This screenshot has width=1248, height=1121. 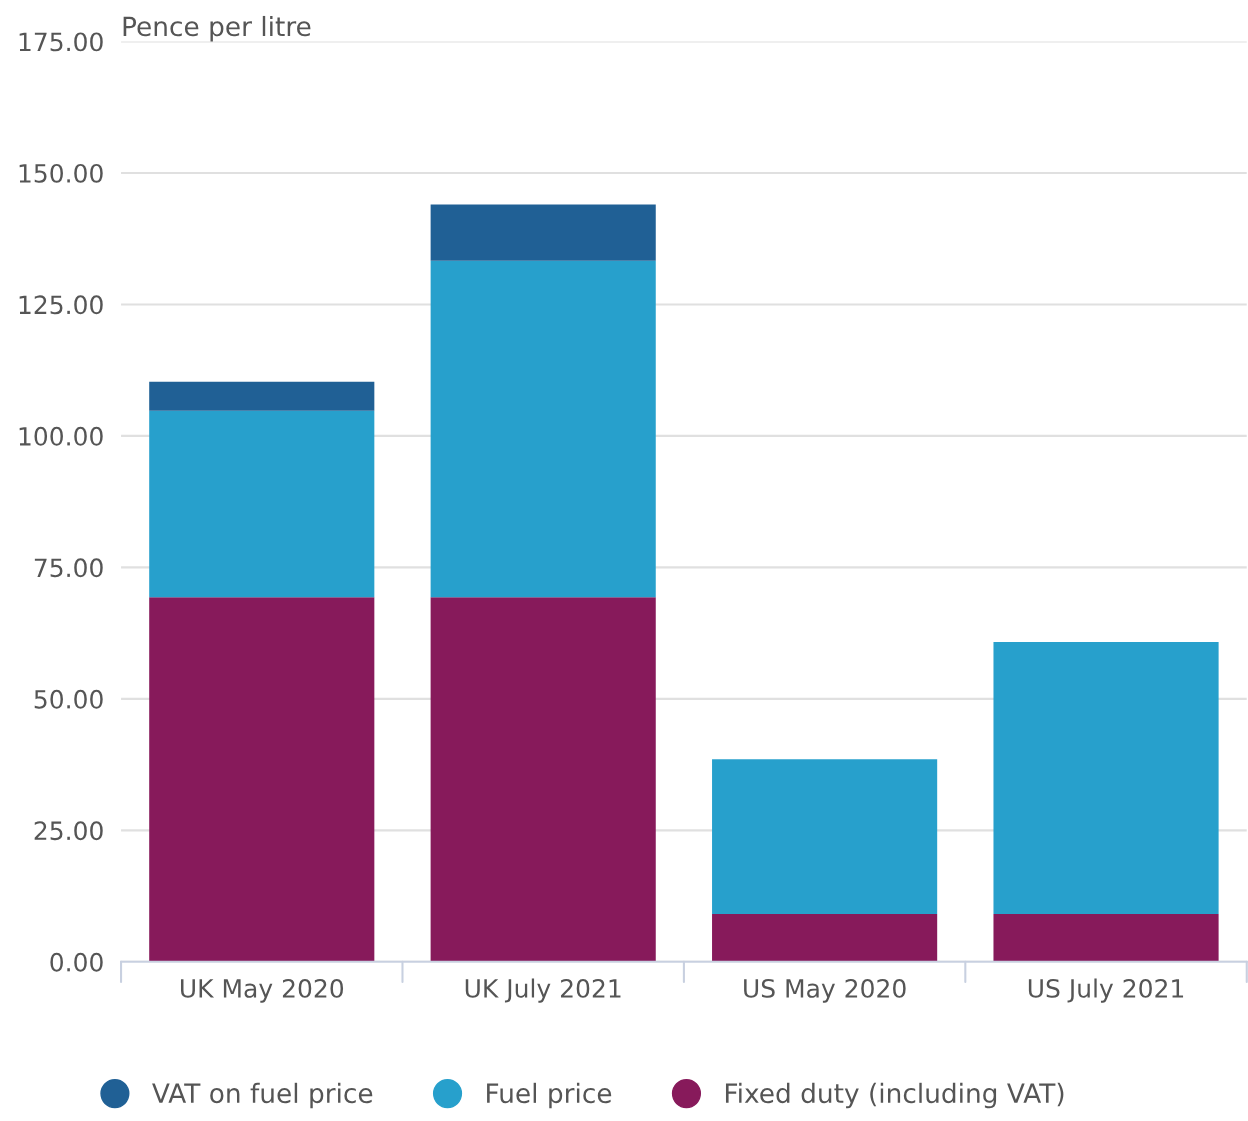 What do you see at coordinates (61, 305) in the screenshot?
I see `y-tick-label: 125.00` at bounding box center [61, 305].